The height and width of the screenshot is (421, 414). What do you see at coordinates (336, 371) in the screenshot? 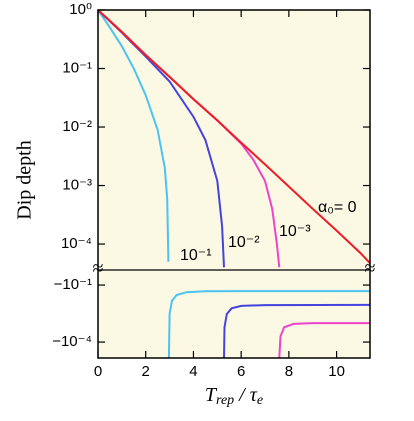
I see `x-tick-label: 10` at bounding box center [336, 371].